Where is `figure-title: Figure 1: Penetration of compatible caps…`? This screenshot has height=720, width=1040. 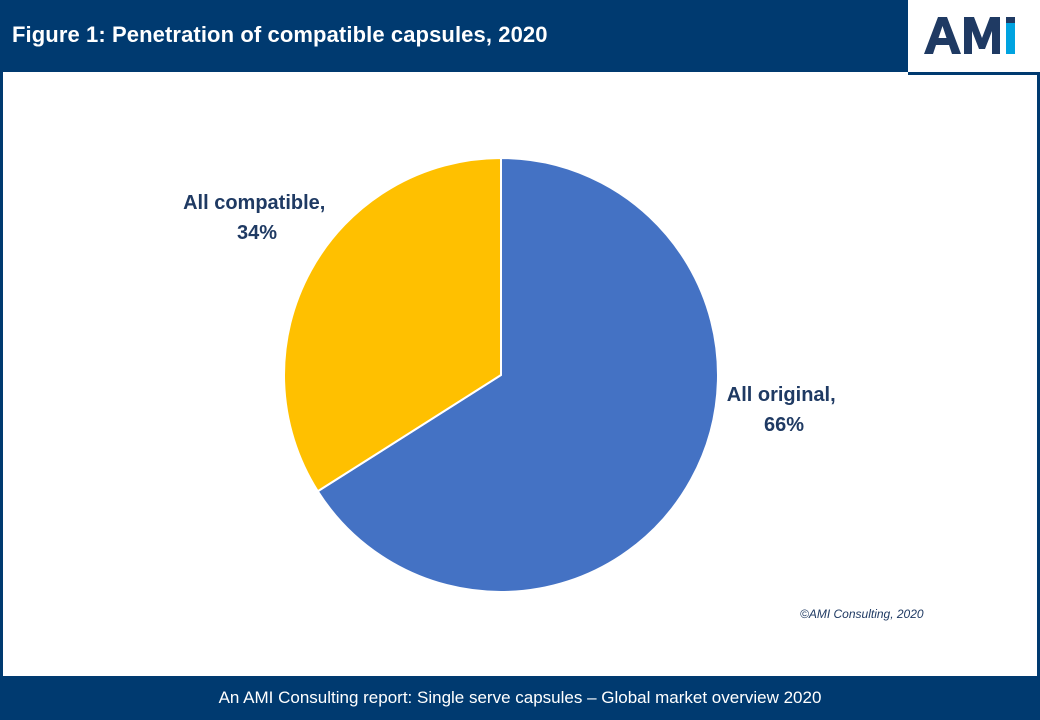
figure-title: Figure 1: Penetration of compatible caps… is located at coordinates (280, 34).